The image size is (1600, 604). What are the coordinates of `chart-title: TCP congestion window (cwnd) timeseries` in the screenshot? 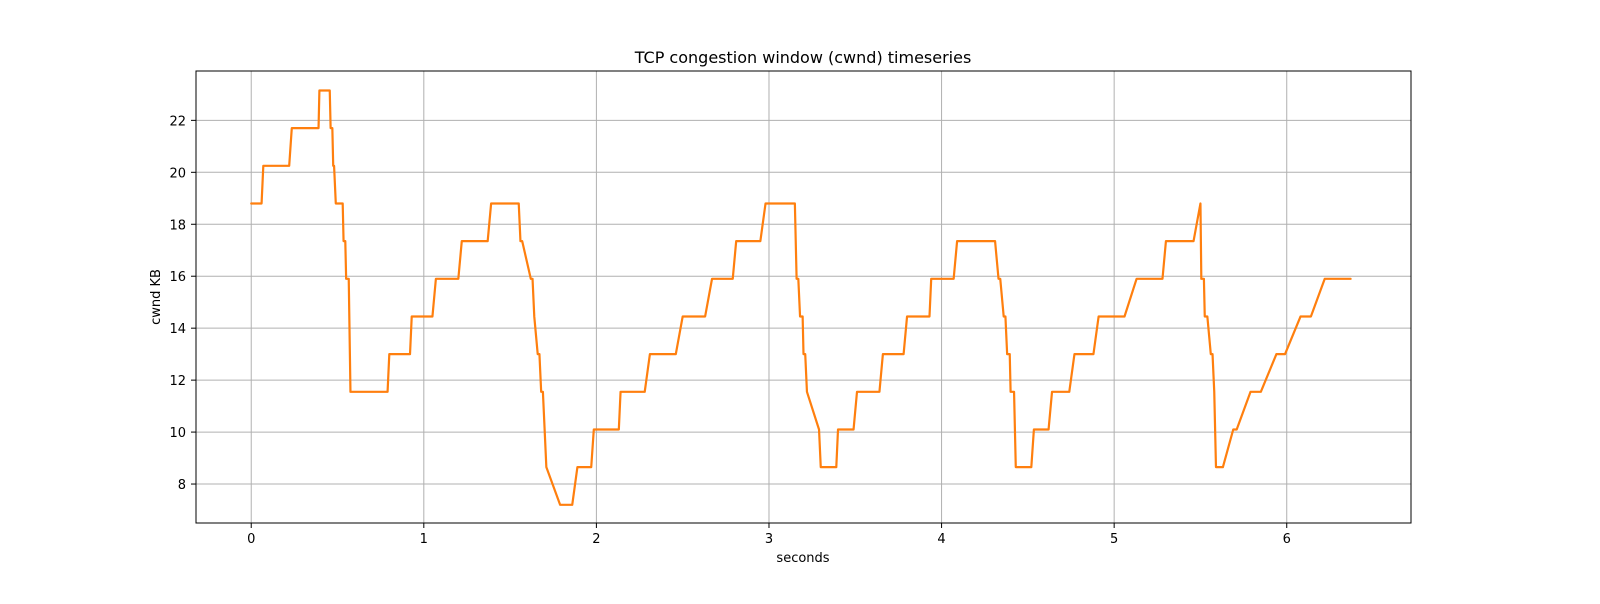 It's located at (803, 57).